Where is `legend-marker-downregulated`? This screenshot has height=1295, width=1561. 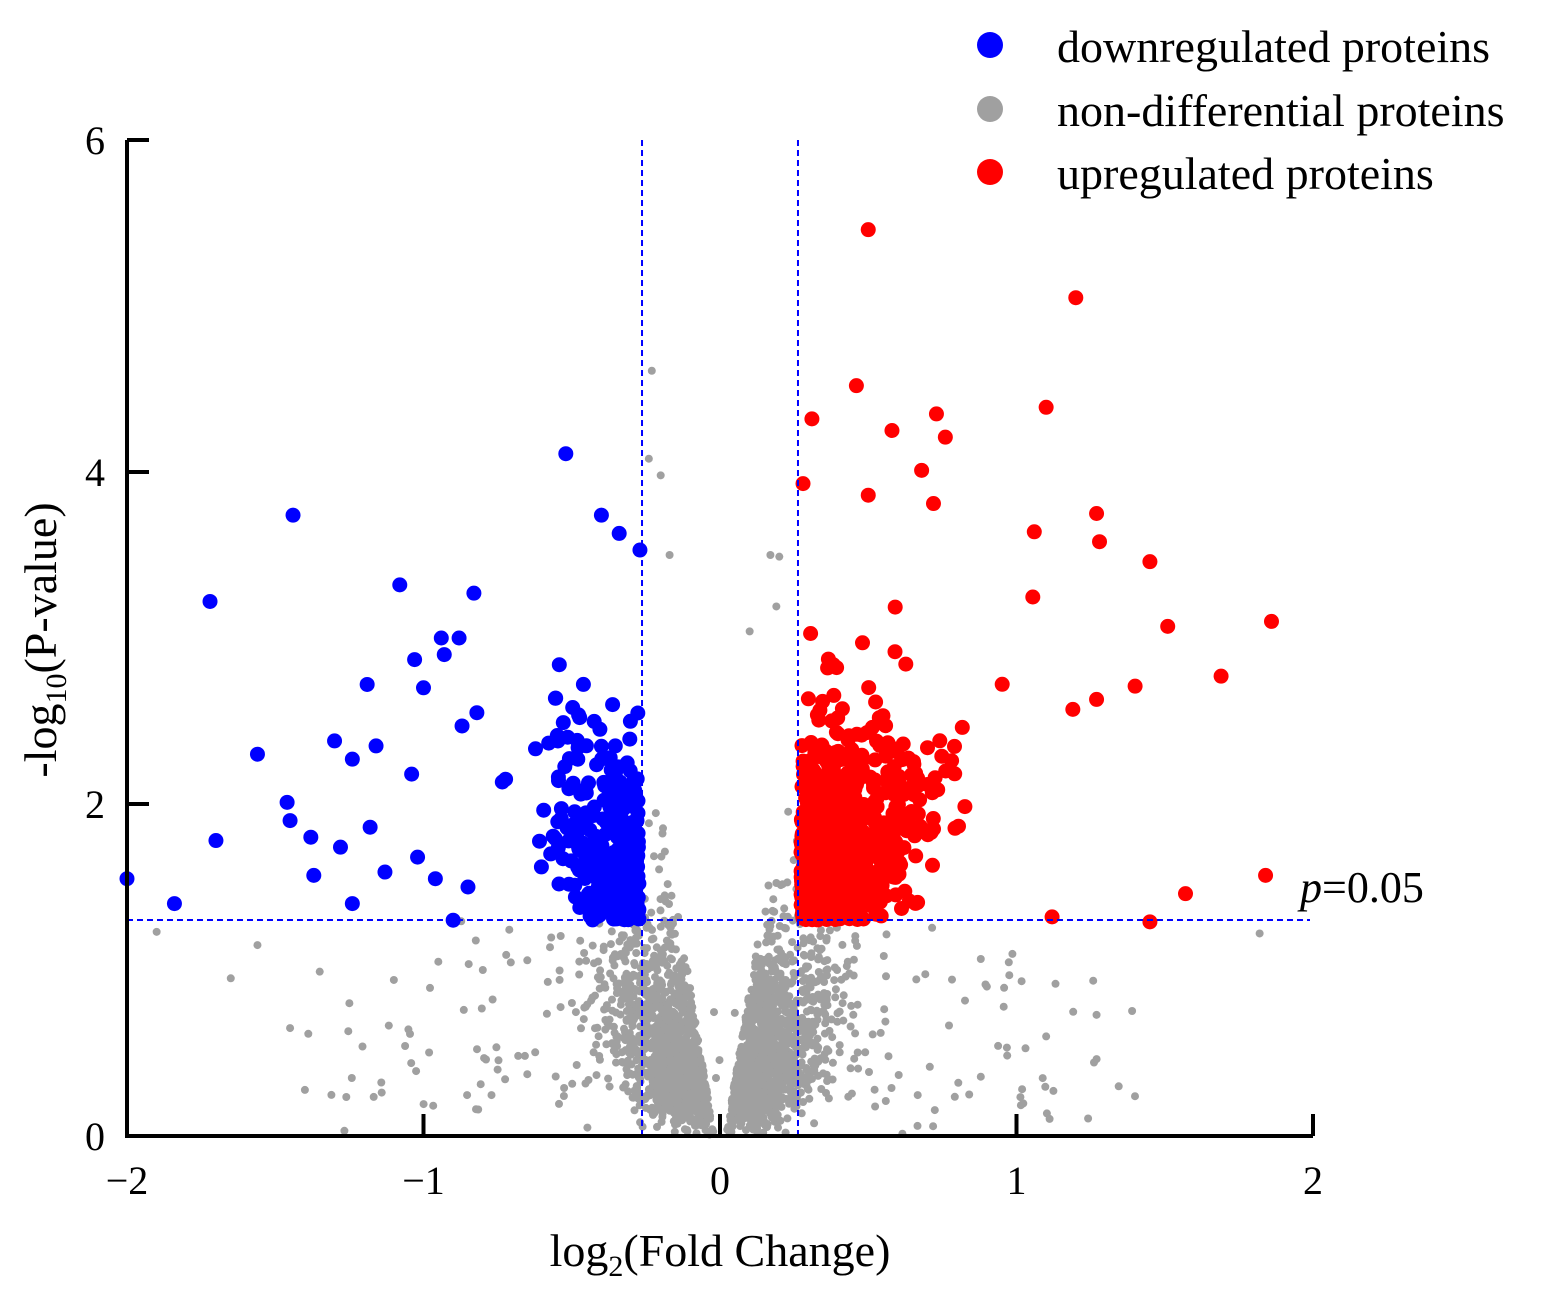 legend-marker-downregulated is located at coordinates (990, 45).